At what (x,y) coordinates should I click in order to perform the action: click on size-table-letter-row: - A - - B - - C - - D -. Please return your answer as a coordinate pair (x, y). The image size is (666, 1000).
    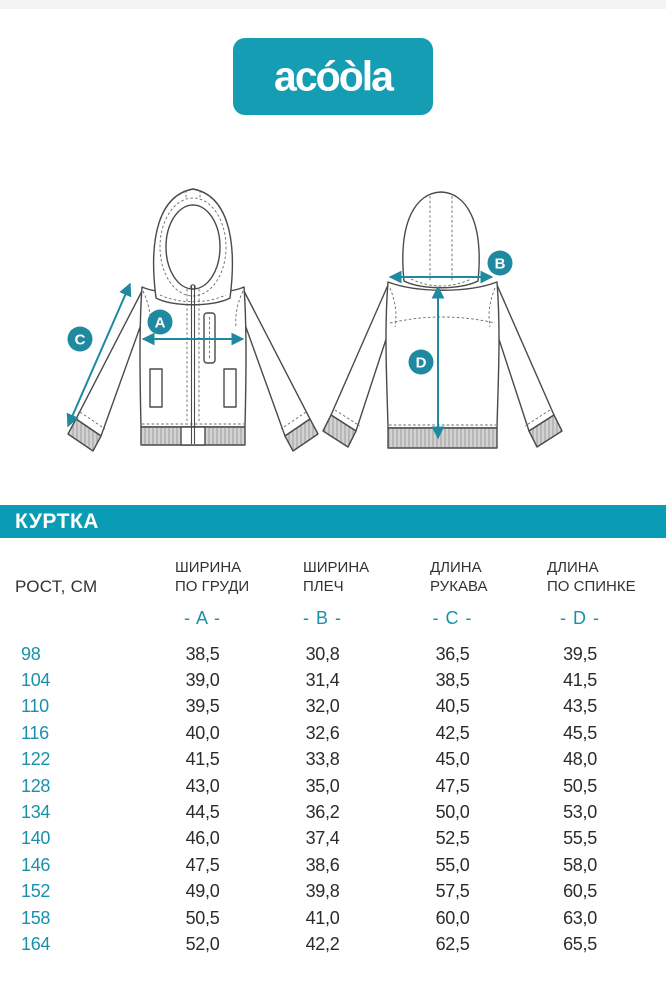
    Looking at the image, I should click on (333, 618).